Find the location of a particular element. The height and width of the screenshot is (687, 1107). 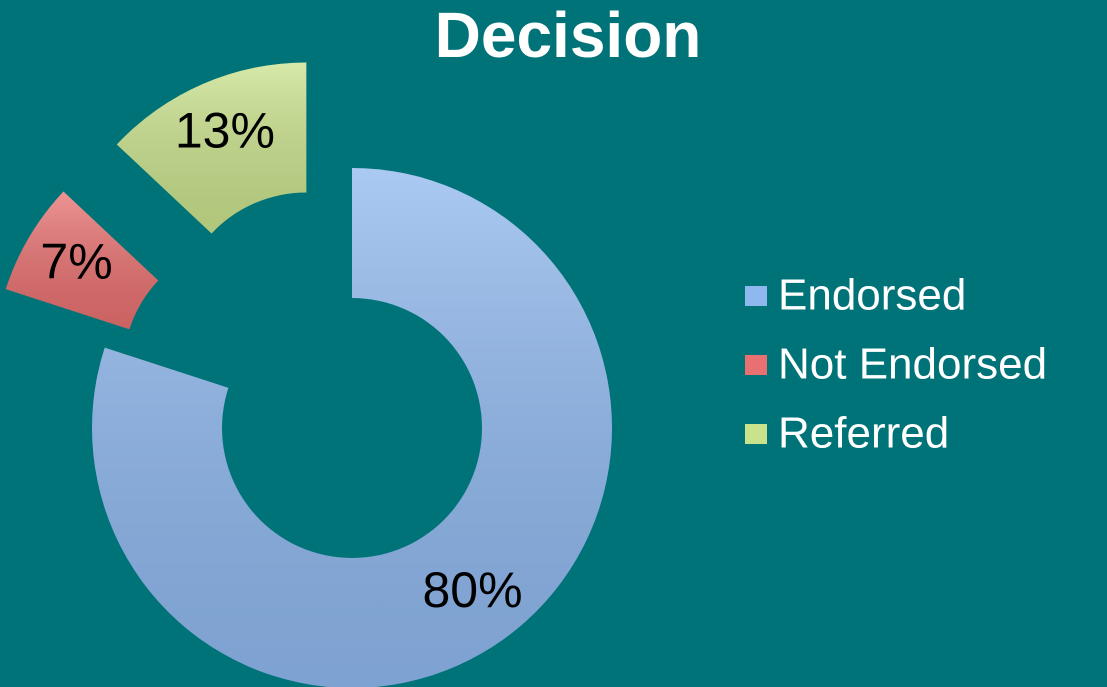

legend-label: Referred is located at coordinates (863, 433).